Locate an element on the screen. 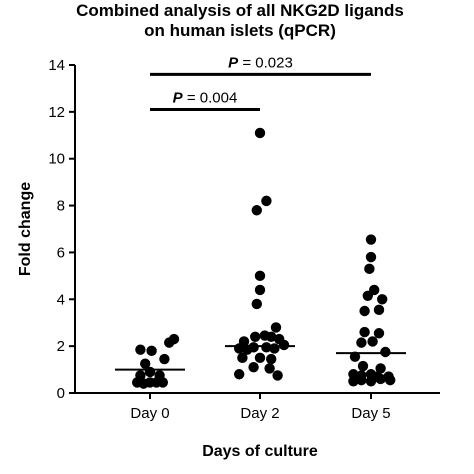 The height and width of the screenshot is (474, 474). x-axis-label: Days of culture is located at coordinates (260, 451).